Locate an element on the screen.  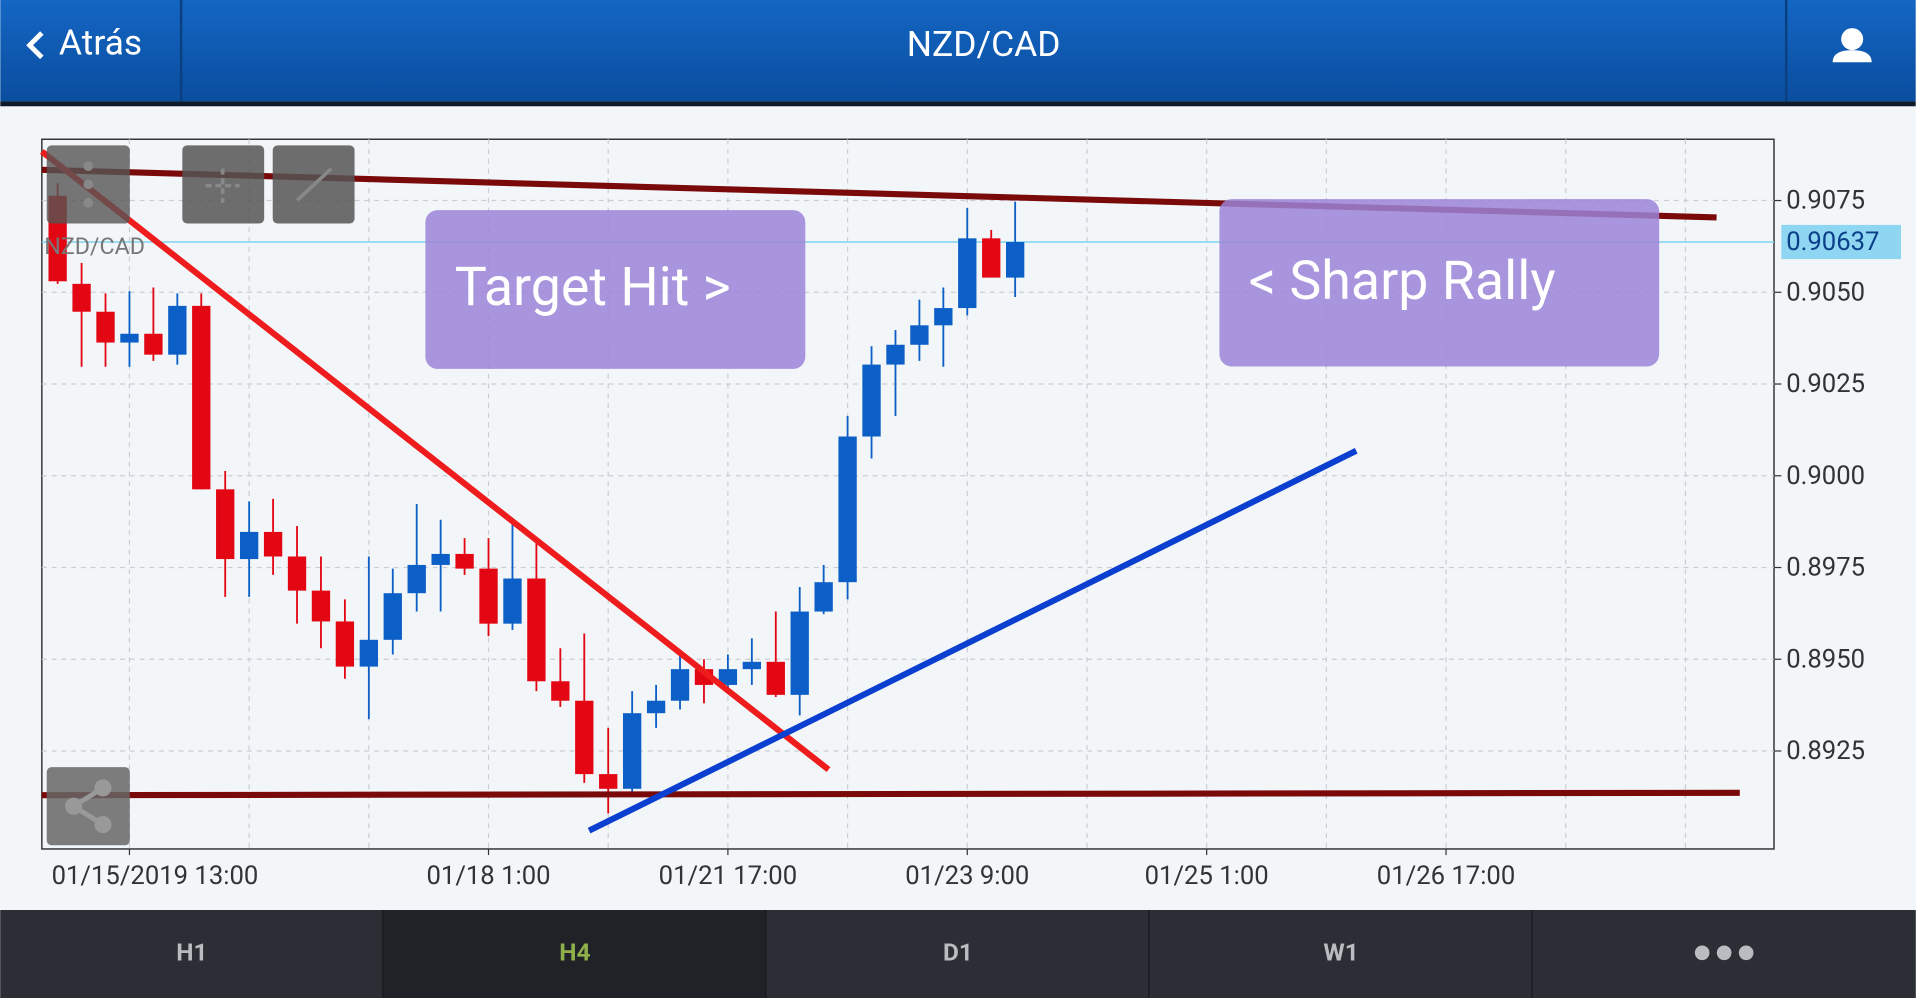
x-tick-label: 01/15/2019 13:00 is located at coordinates (155, 876).